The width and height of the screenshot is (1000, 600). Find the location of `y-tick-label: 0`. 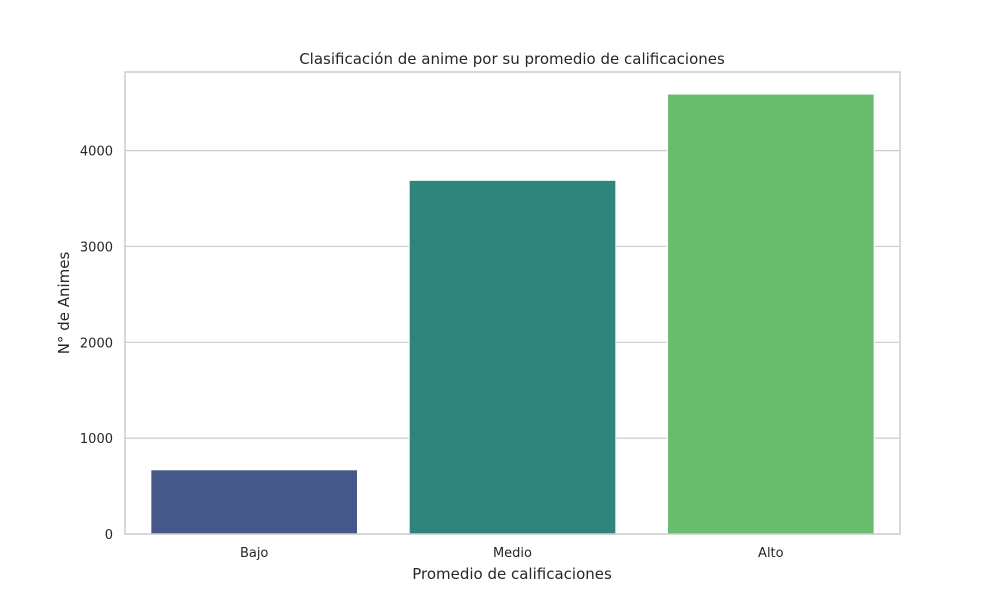

y-tick-label: 0 is located at coordinates (109, 535).